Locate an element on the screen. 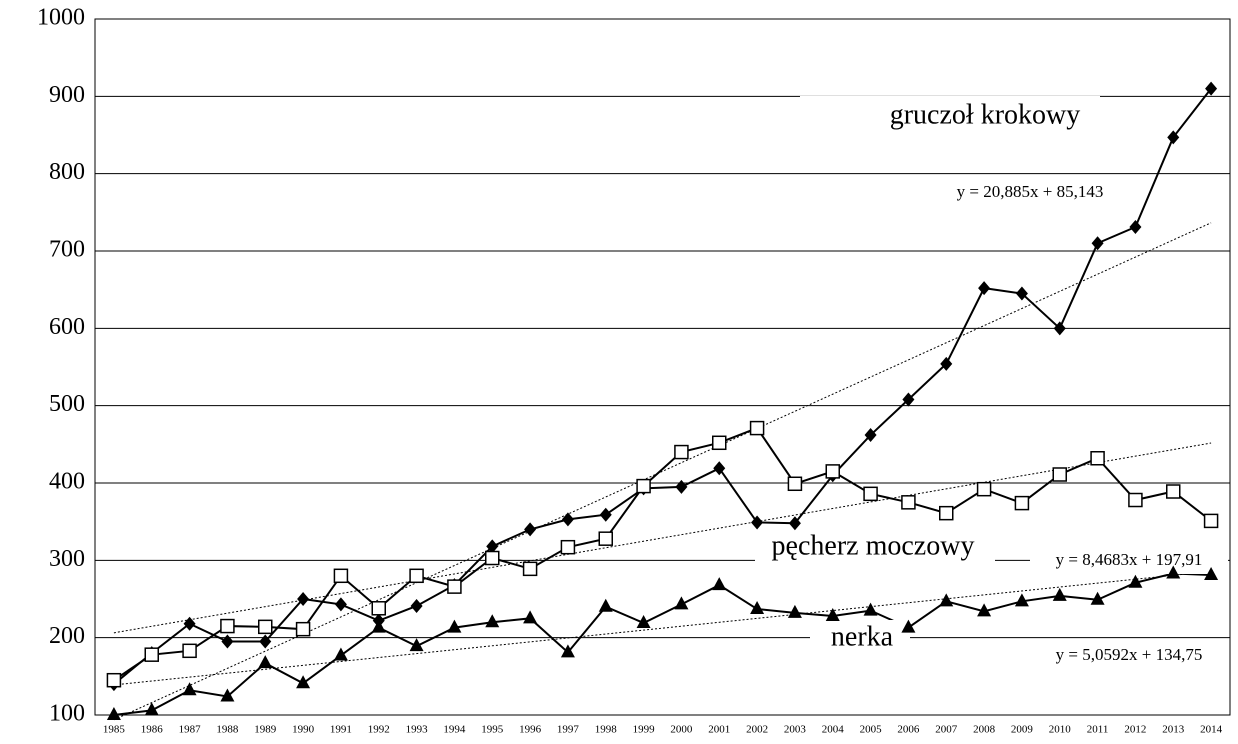  y-tick-label: 1000 is located at coordinates (61, 18).